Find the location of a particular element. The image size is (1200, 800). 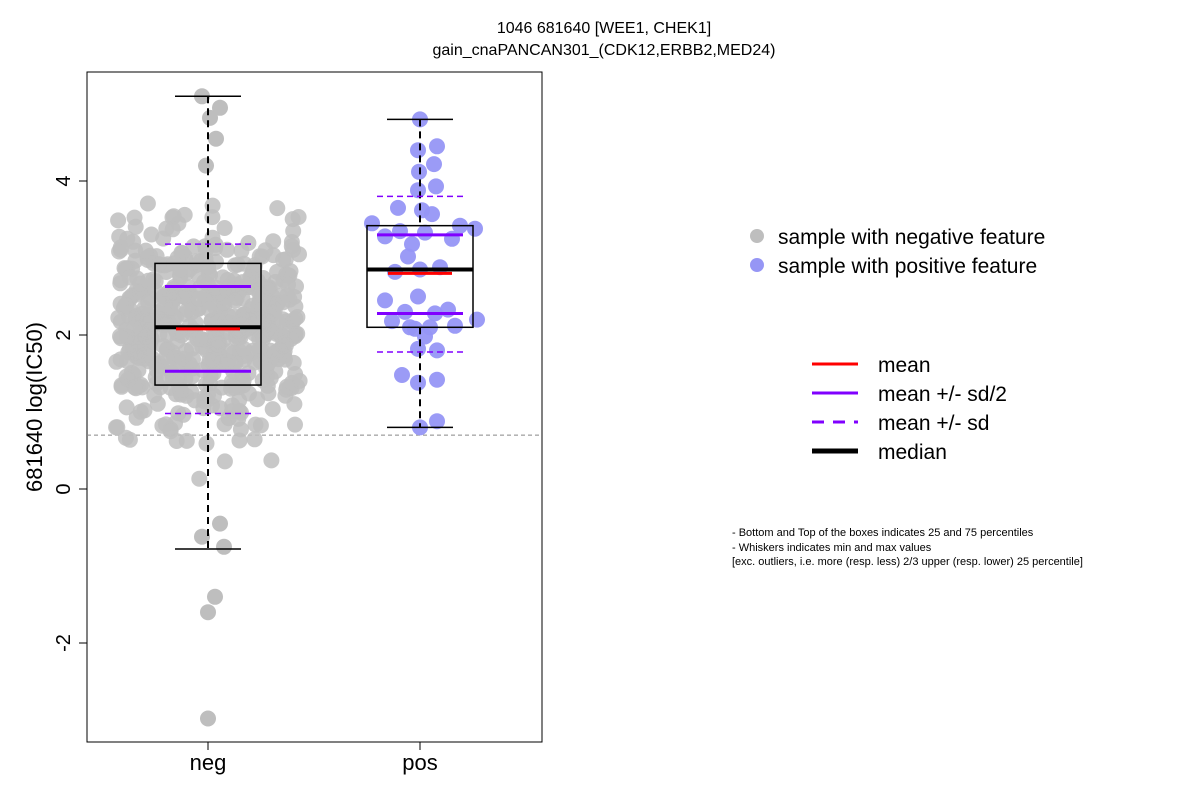

legend-label-positive: sample with positive feature is located at coordinates (907, 266).